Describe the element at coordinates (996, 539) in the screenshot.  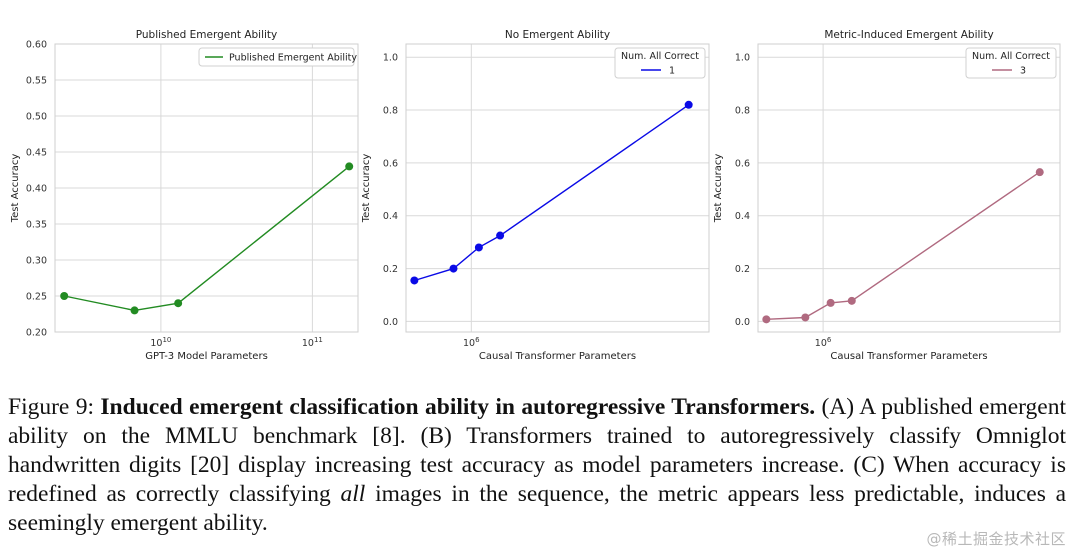
I see `watermark: @稀土掘金技术社区` at that location.